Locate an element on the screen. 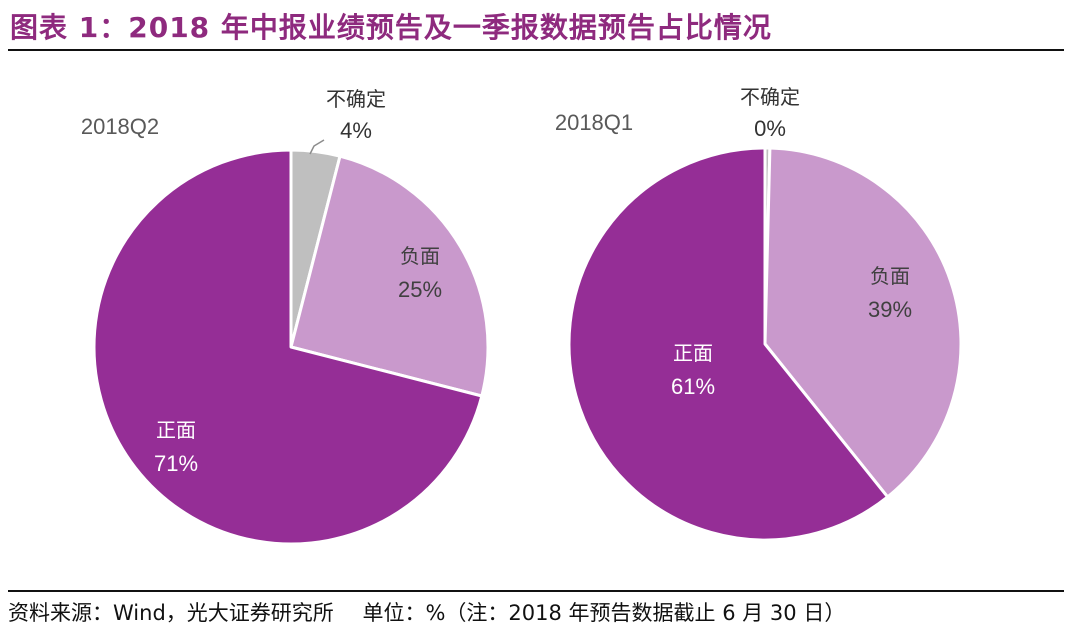 The height and width of the screenshot is (641, 1080). slice-value-negative: 39% is located at coordinates (890, 309).